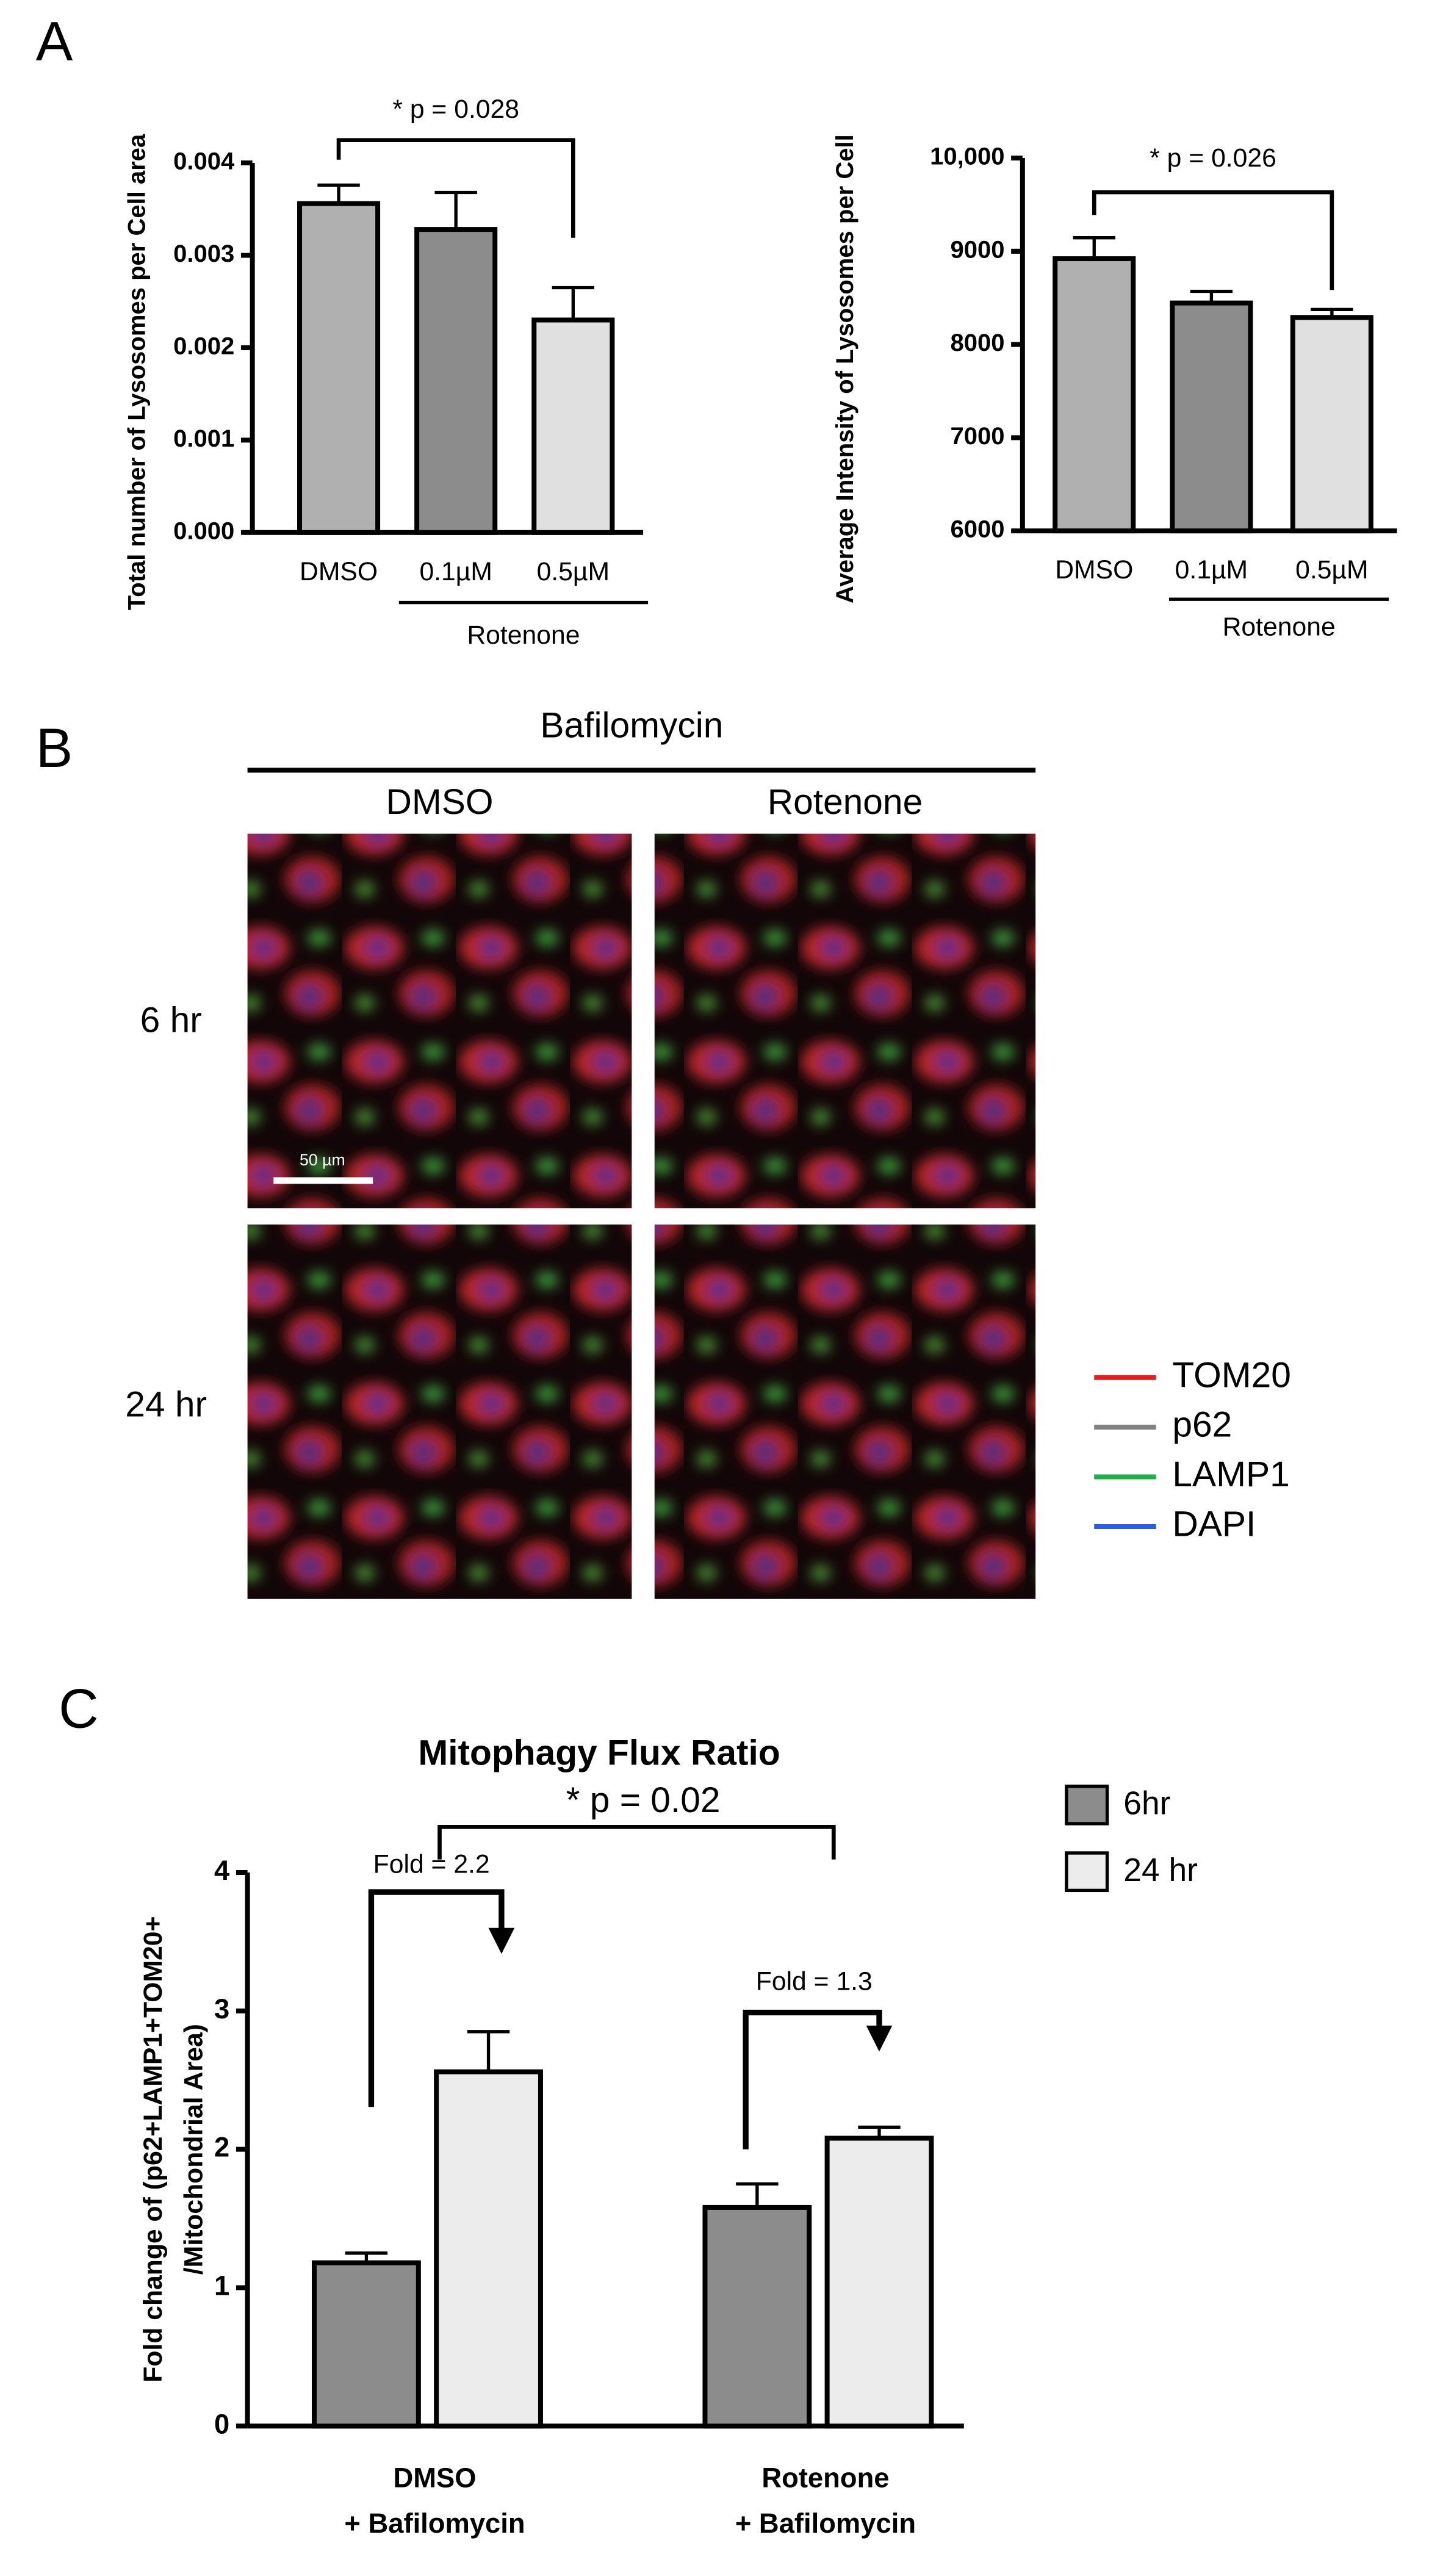 The height and width of the screenshot is (2576, 1454). Describe the element at coordinates (166, 1404) in the screenshot. I see `row-label: 24 hr` at that location.